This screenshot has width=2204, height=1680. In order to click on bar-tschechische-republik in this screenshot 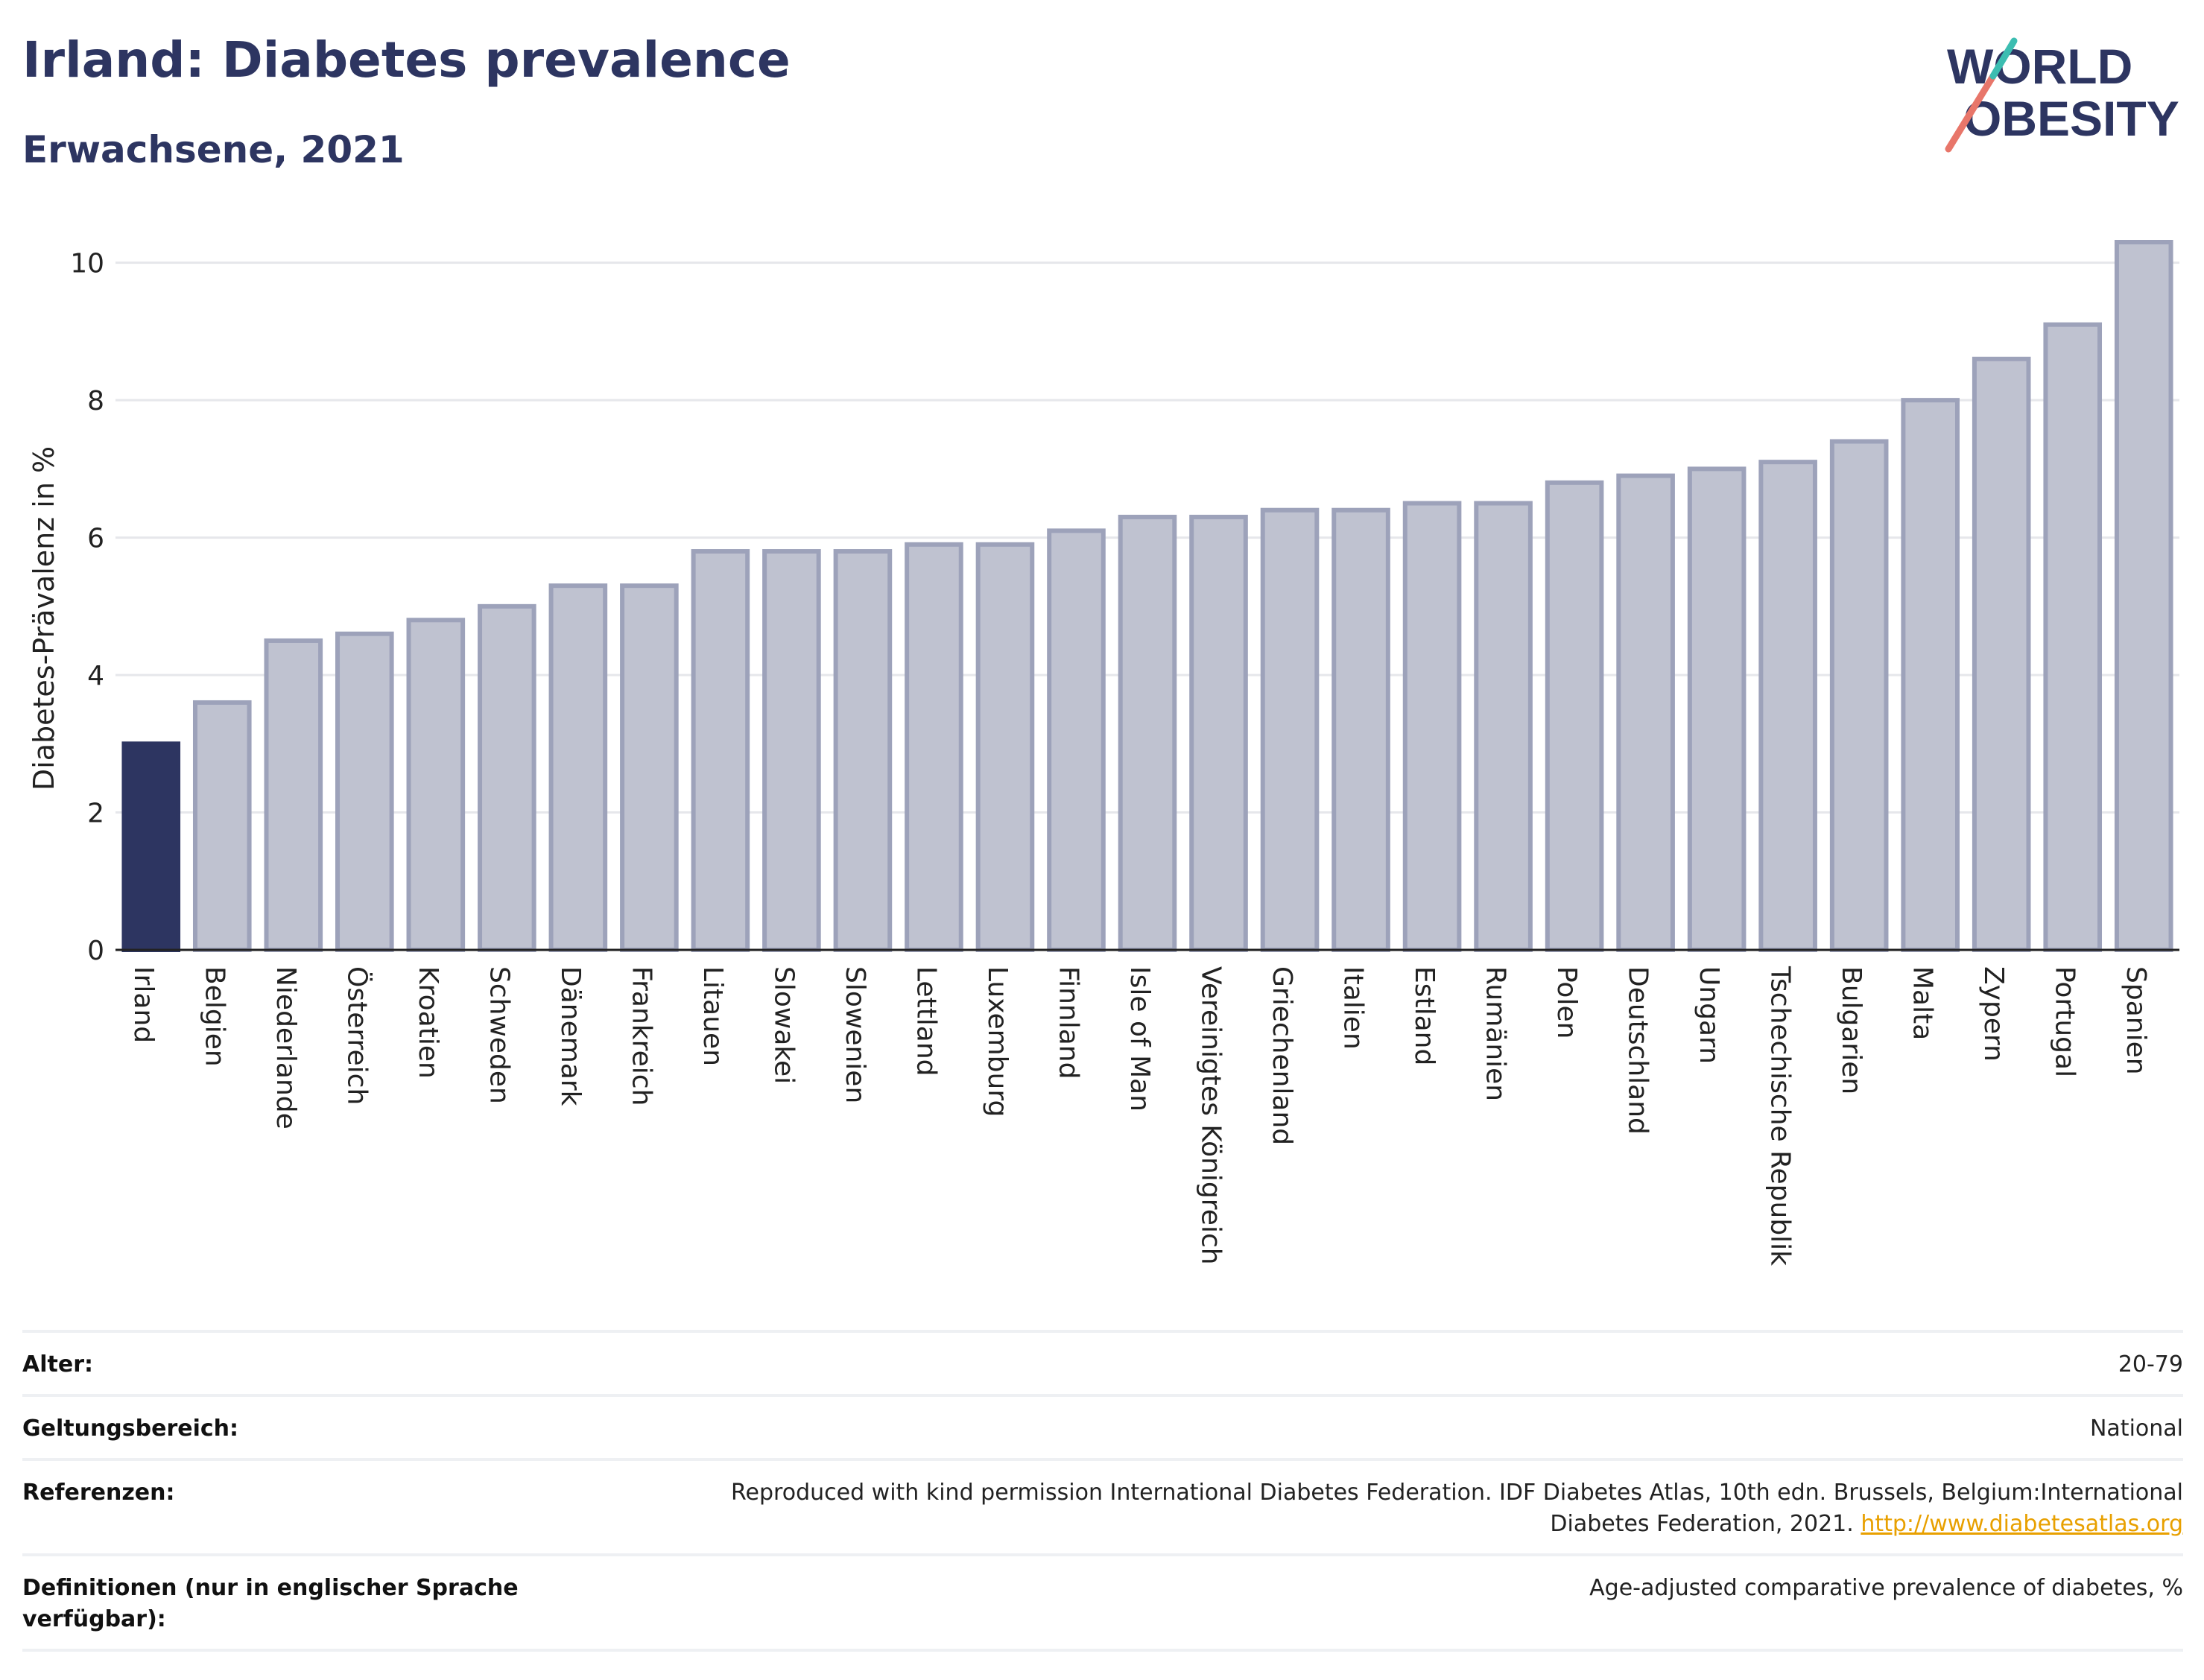, I will do `click(1787, 706)`.